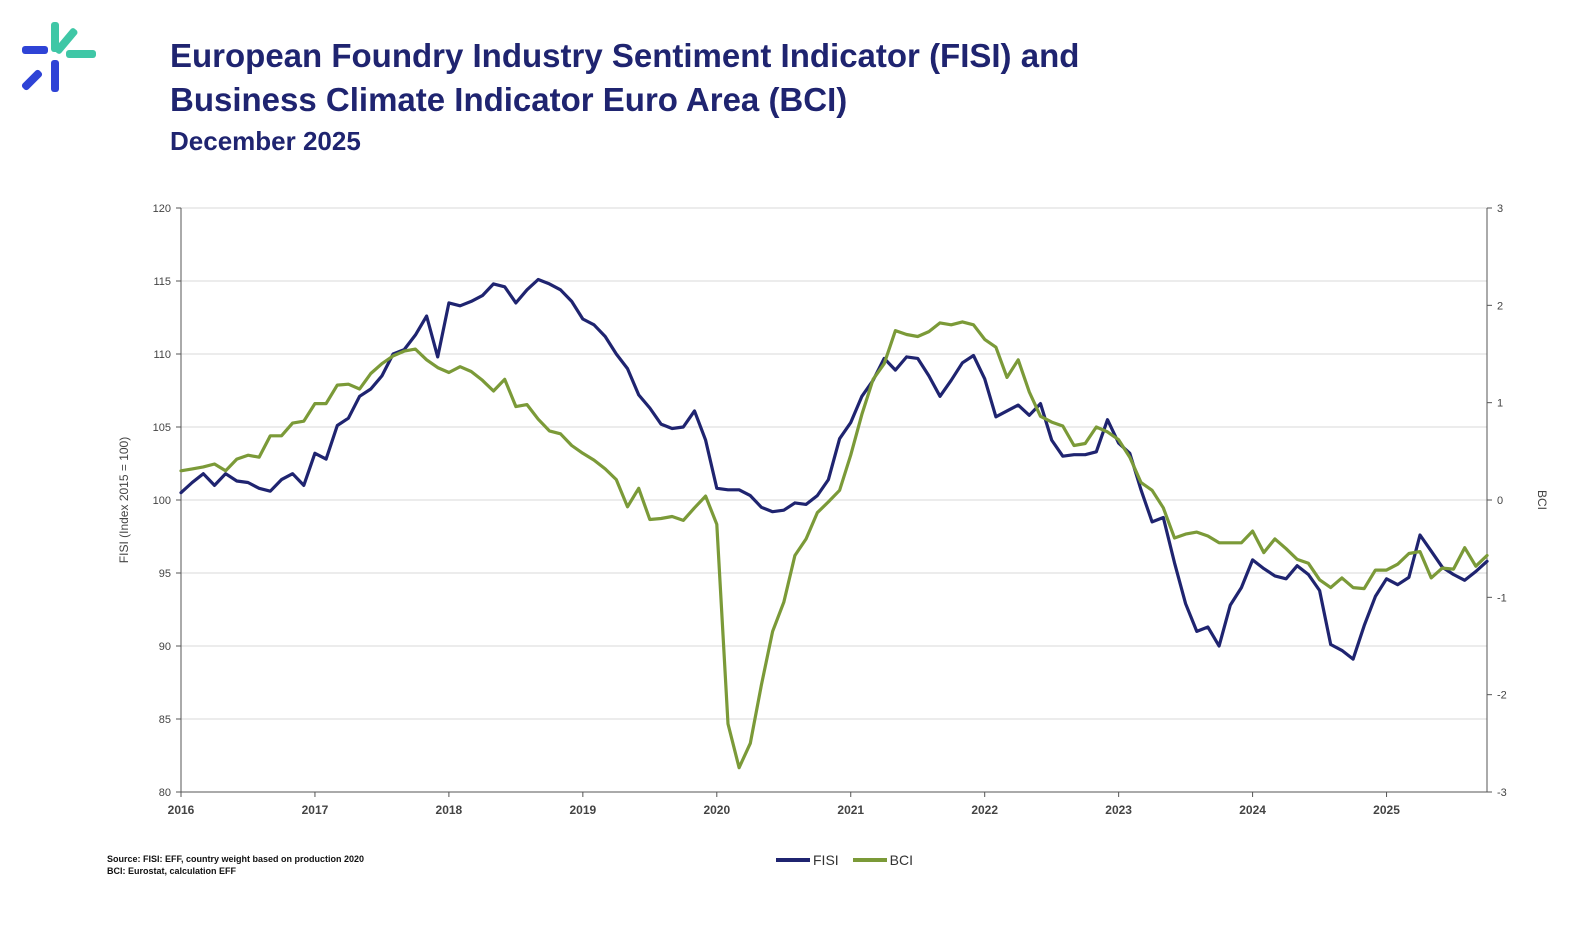 Image resolution: width=1594 pixels, height=938 pixels. Describe the element at coordinates (165, 574) in the screenshot. I see `y-tick-label: 95` at that location.